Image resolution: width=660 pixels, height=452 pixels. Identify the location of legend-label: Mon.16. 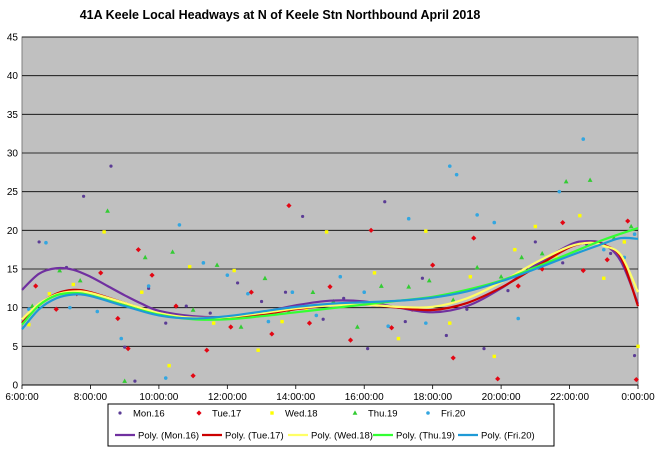
(149, 414).